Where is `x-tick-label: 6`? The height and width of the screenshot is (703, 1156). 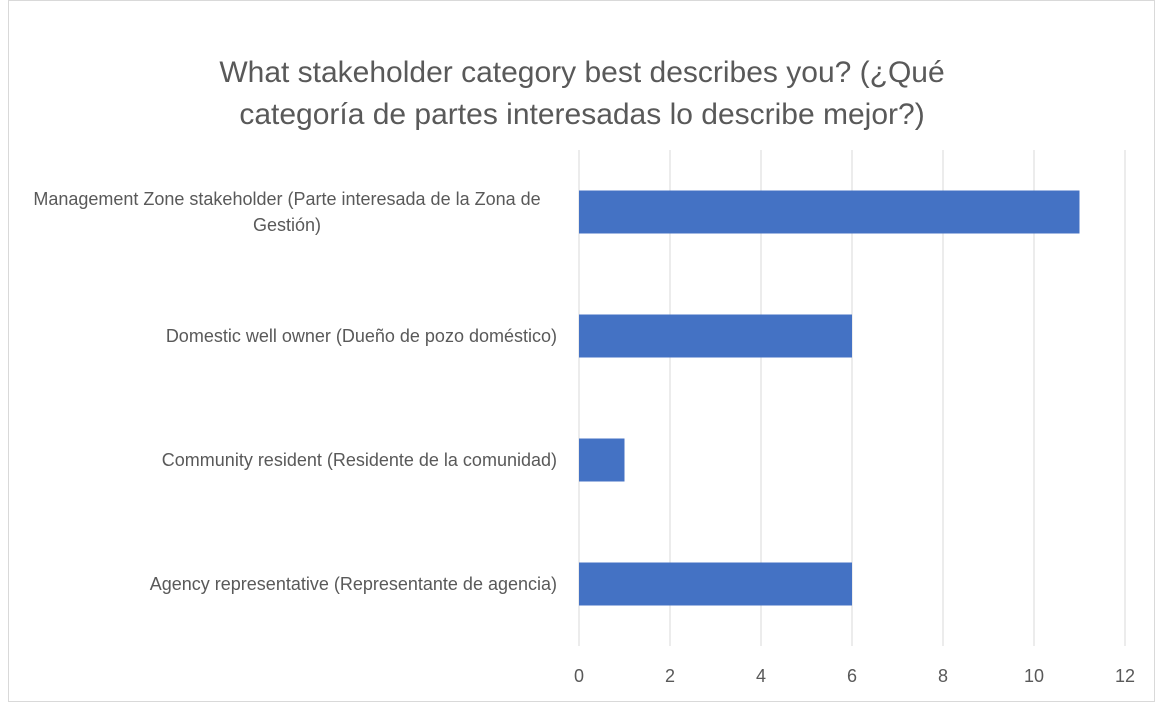
x-tick-label: 6 is located at coordinates (852, 676).